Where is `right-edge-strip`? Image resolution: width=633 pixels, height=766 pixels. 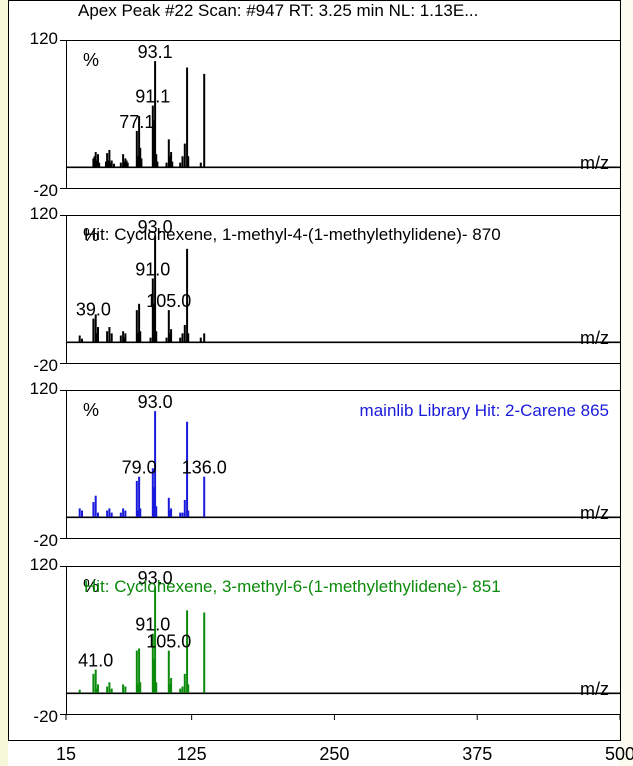 right-edge-strip is located at coordinates (626, 383).